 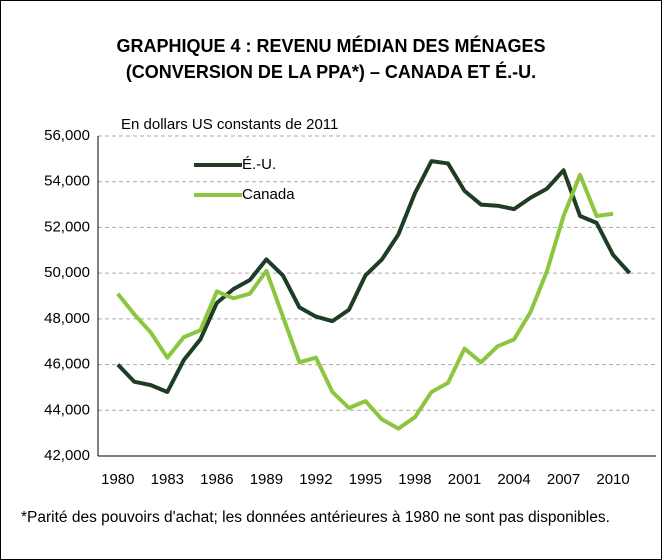 I want to click on y-tick-label: 46,000, so click(x=67, y=364).